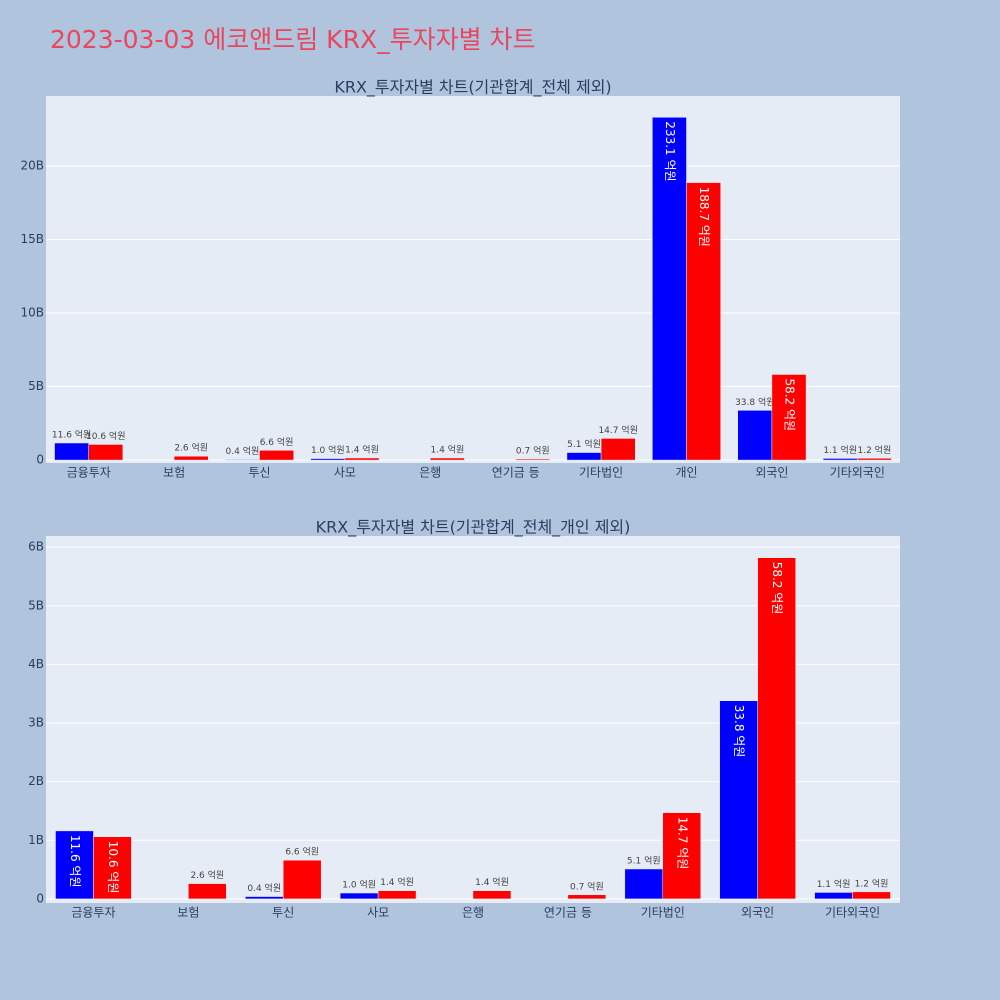  I want to click on x-tick-label: 개인, so click(686, 473).